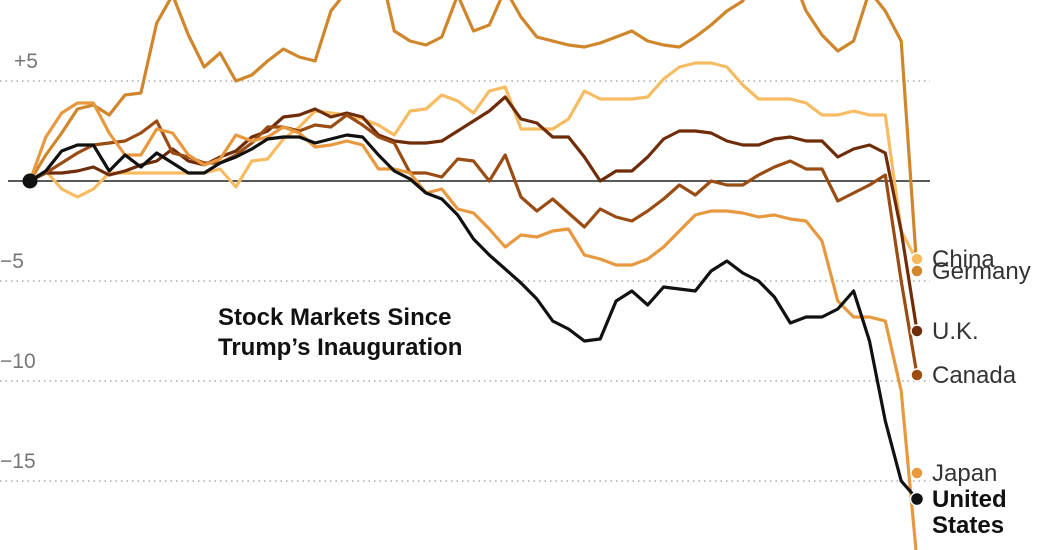 The width and height of the screenshot is (1050, 550). I want to click on end-label-line: U.K., so click(955, 331).